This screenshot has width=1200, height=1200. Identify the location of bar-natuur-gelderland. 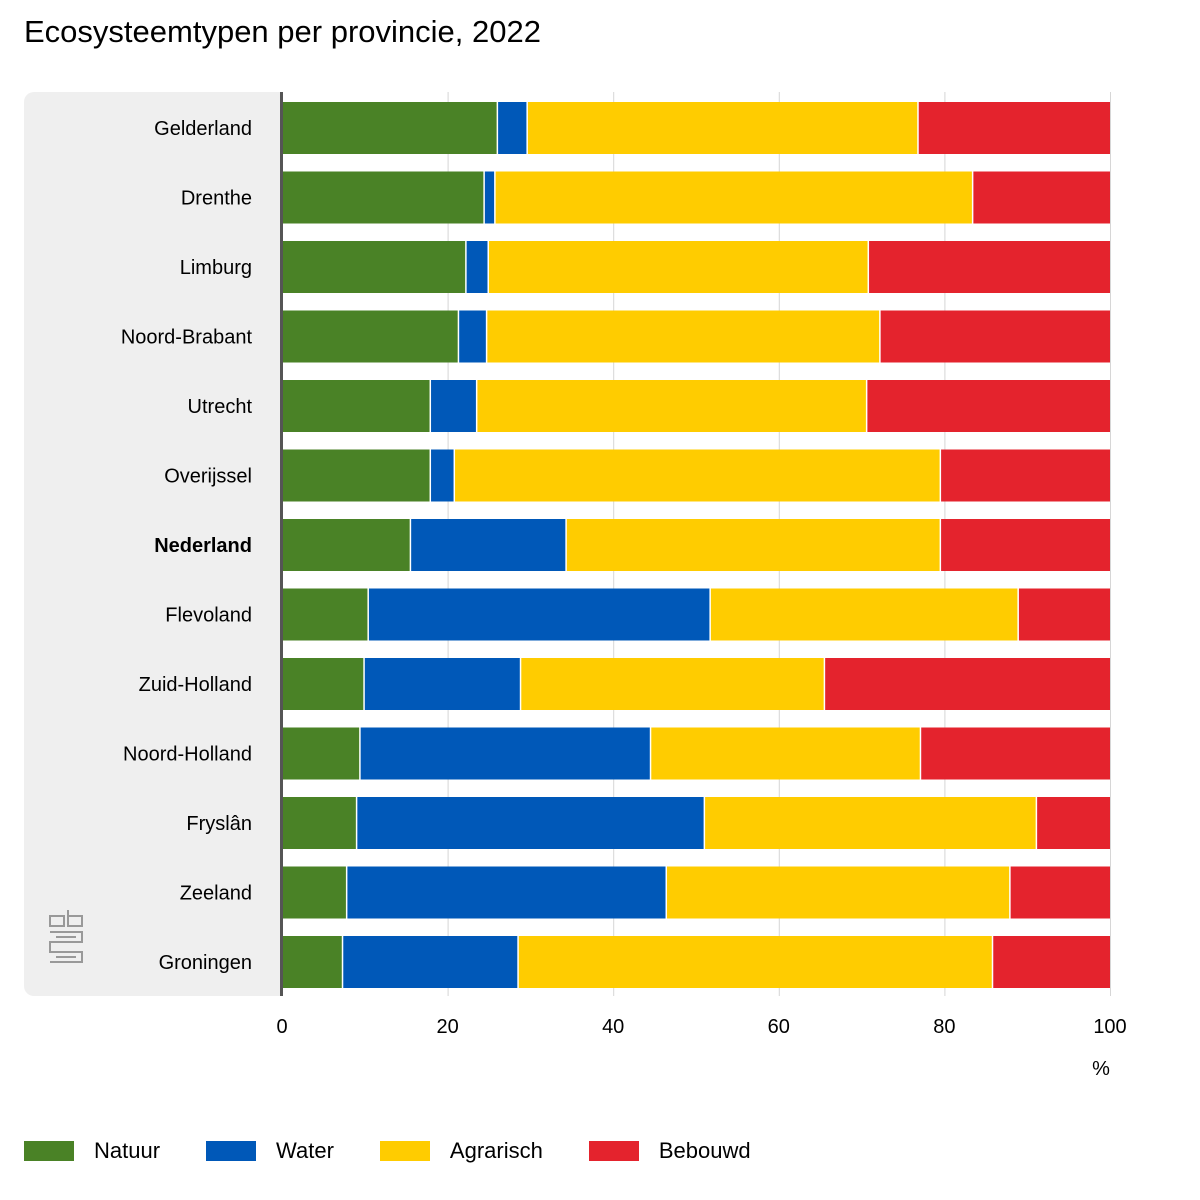
(389, 128).